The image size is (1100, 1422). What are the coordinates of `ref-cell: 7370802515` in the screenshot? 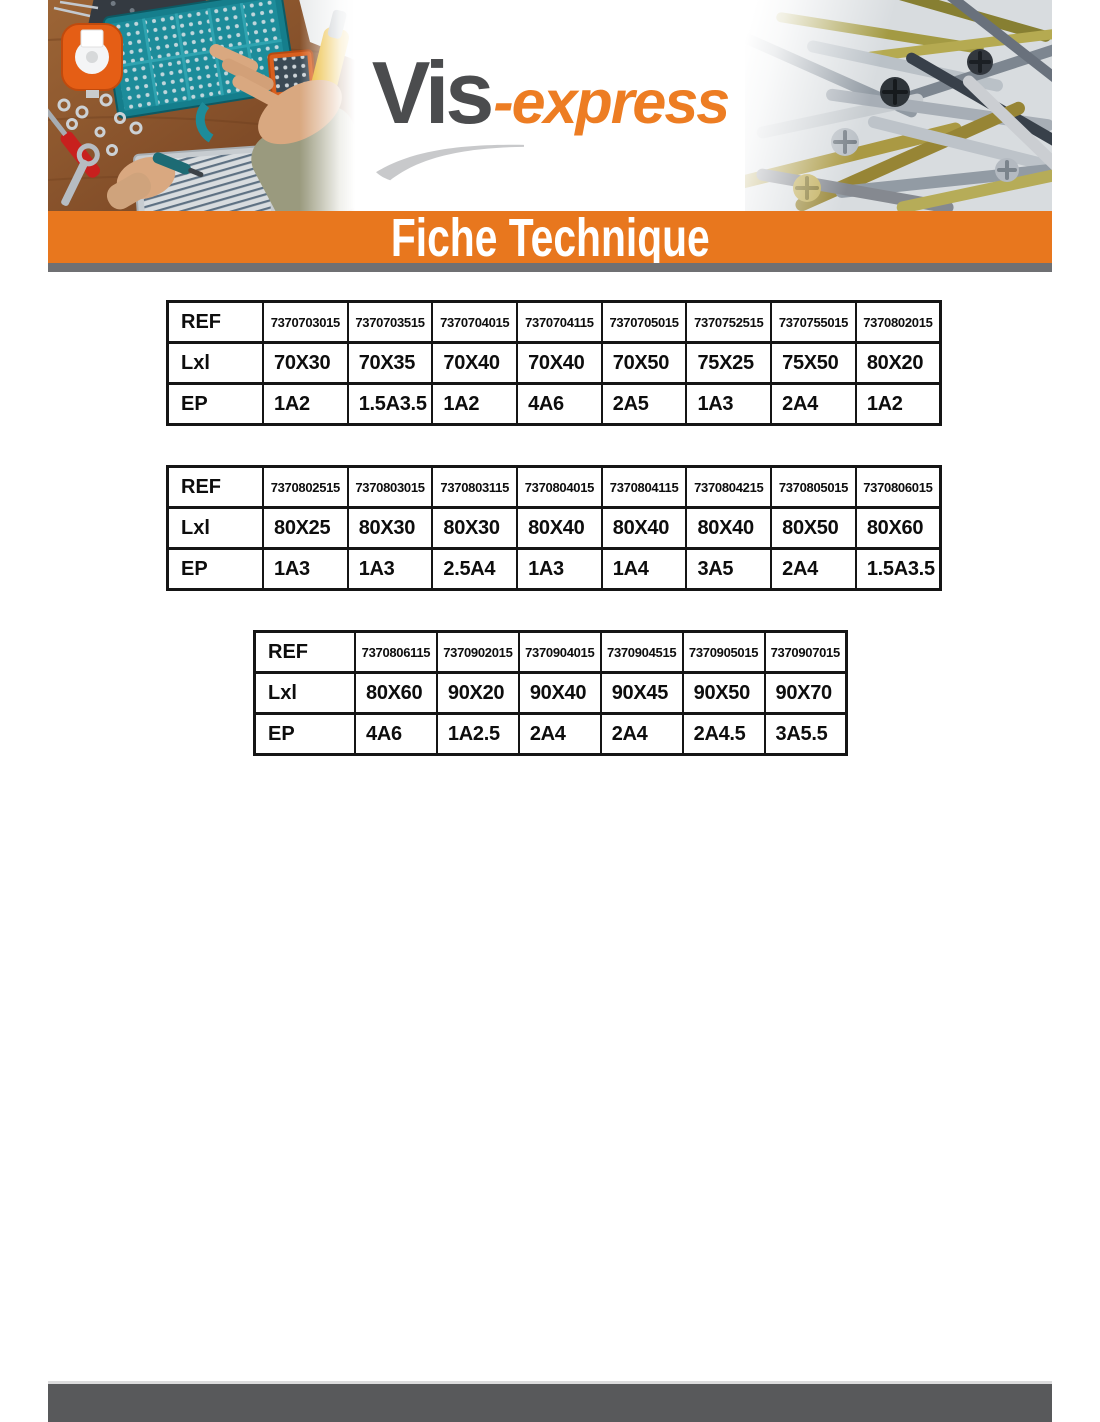 It's located at (305, 487).